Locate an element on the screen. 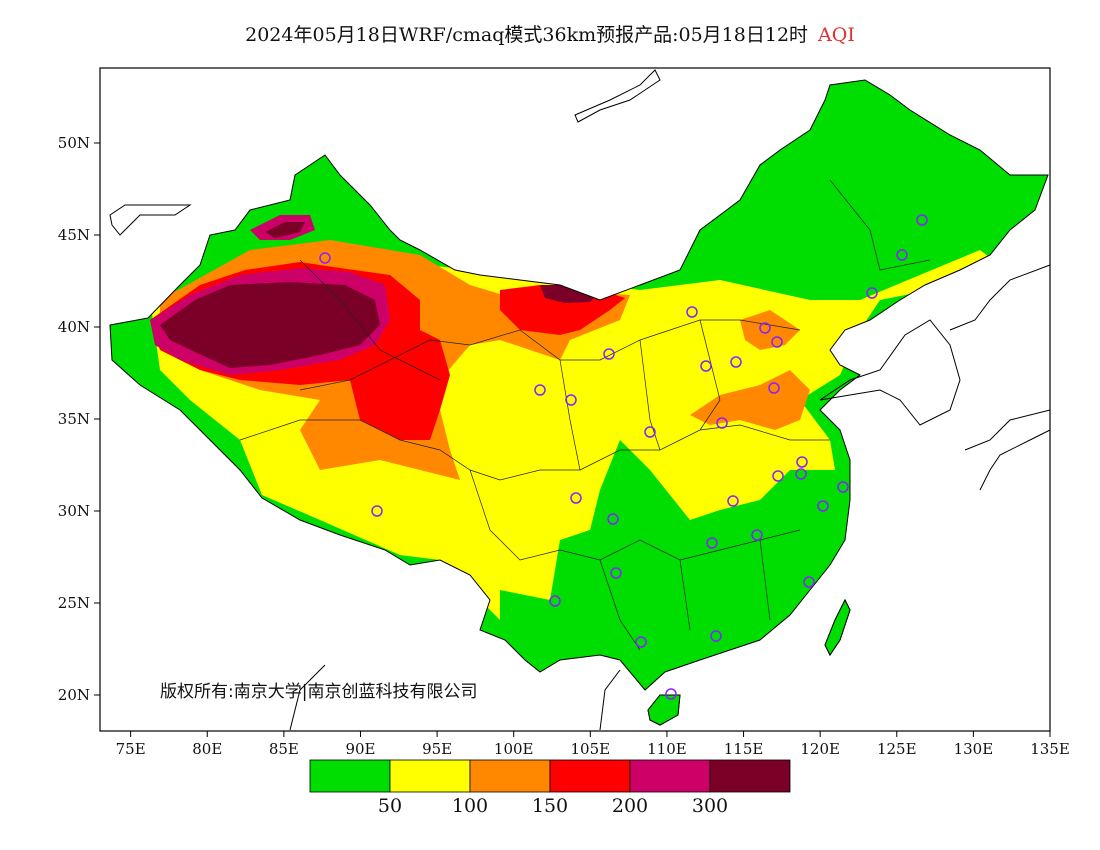  colorbar-label: 150 is located at coordinates (550, 806).